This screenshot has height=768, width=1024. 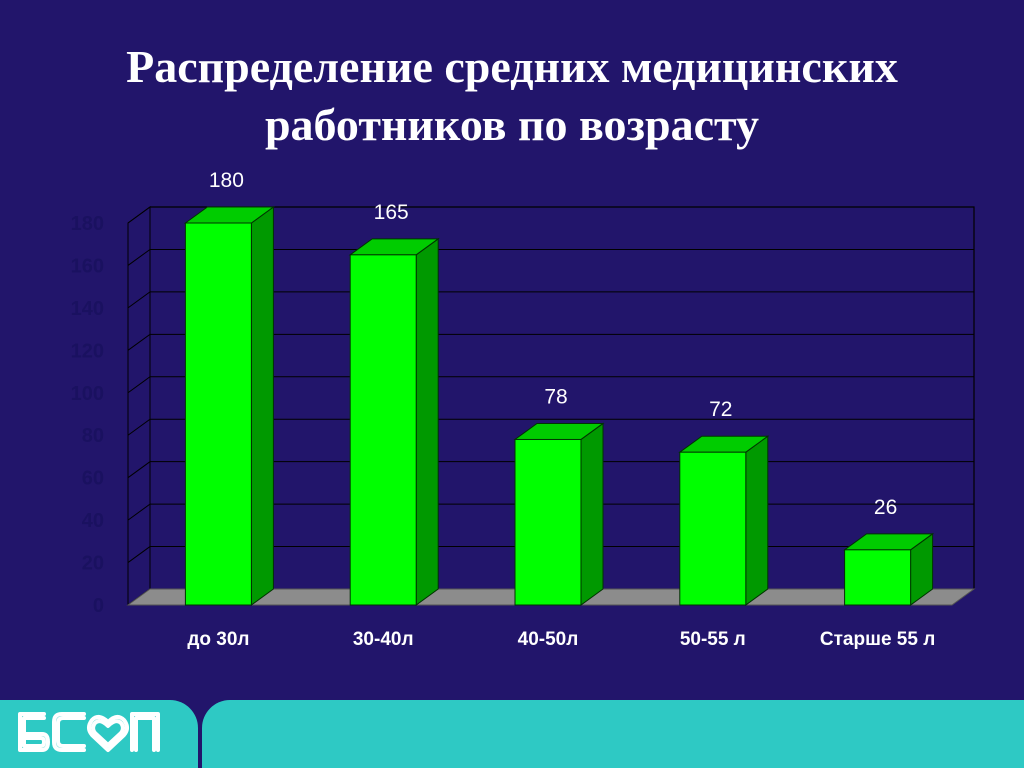 What do you see at coordinates (87, 266) in the screenshot?
I see `y-tick-label: 160` at bounding box center [87, 266].